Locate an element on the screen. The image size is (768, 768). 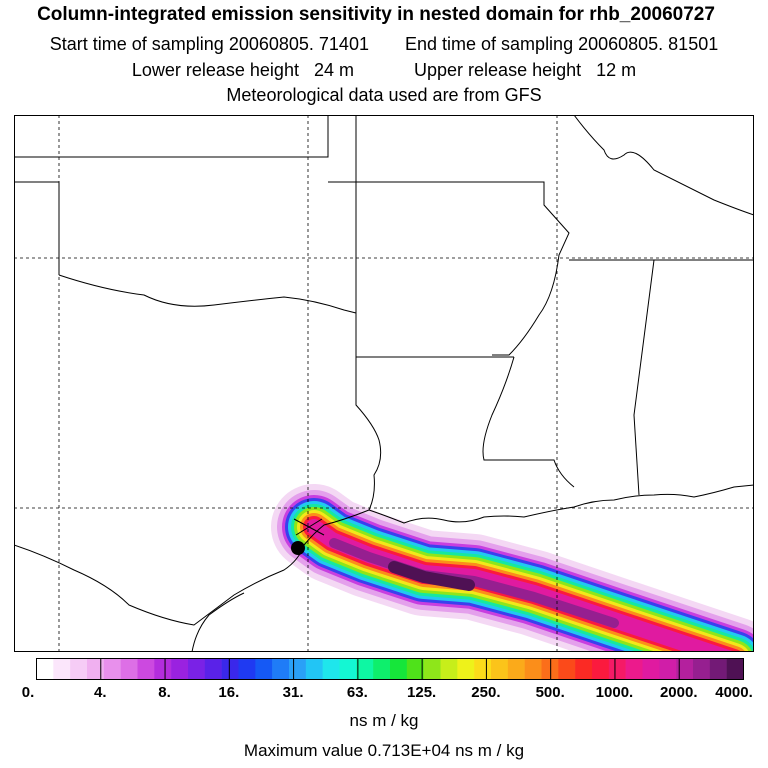
colorbar-tick-label: 0. is located at coordinates (28, 692).